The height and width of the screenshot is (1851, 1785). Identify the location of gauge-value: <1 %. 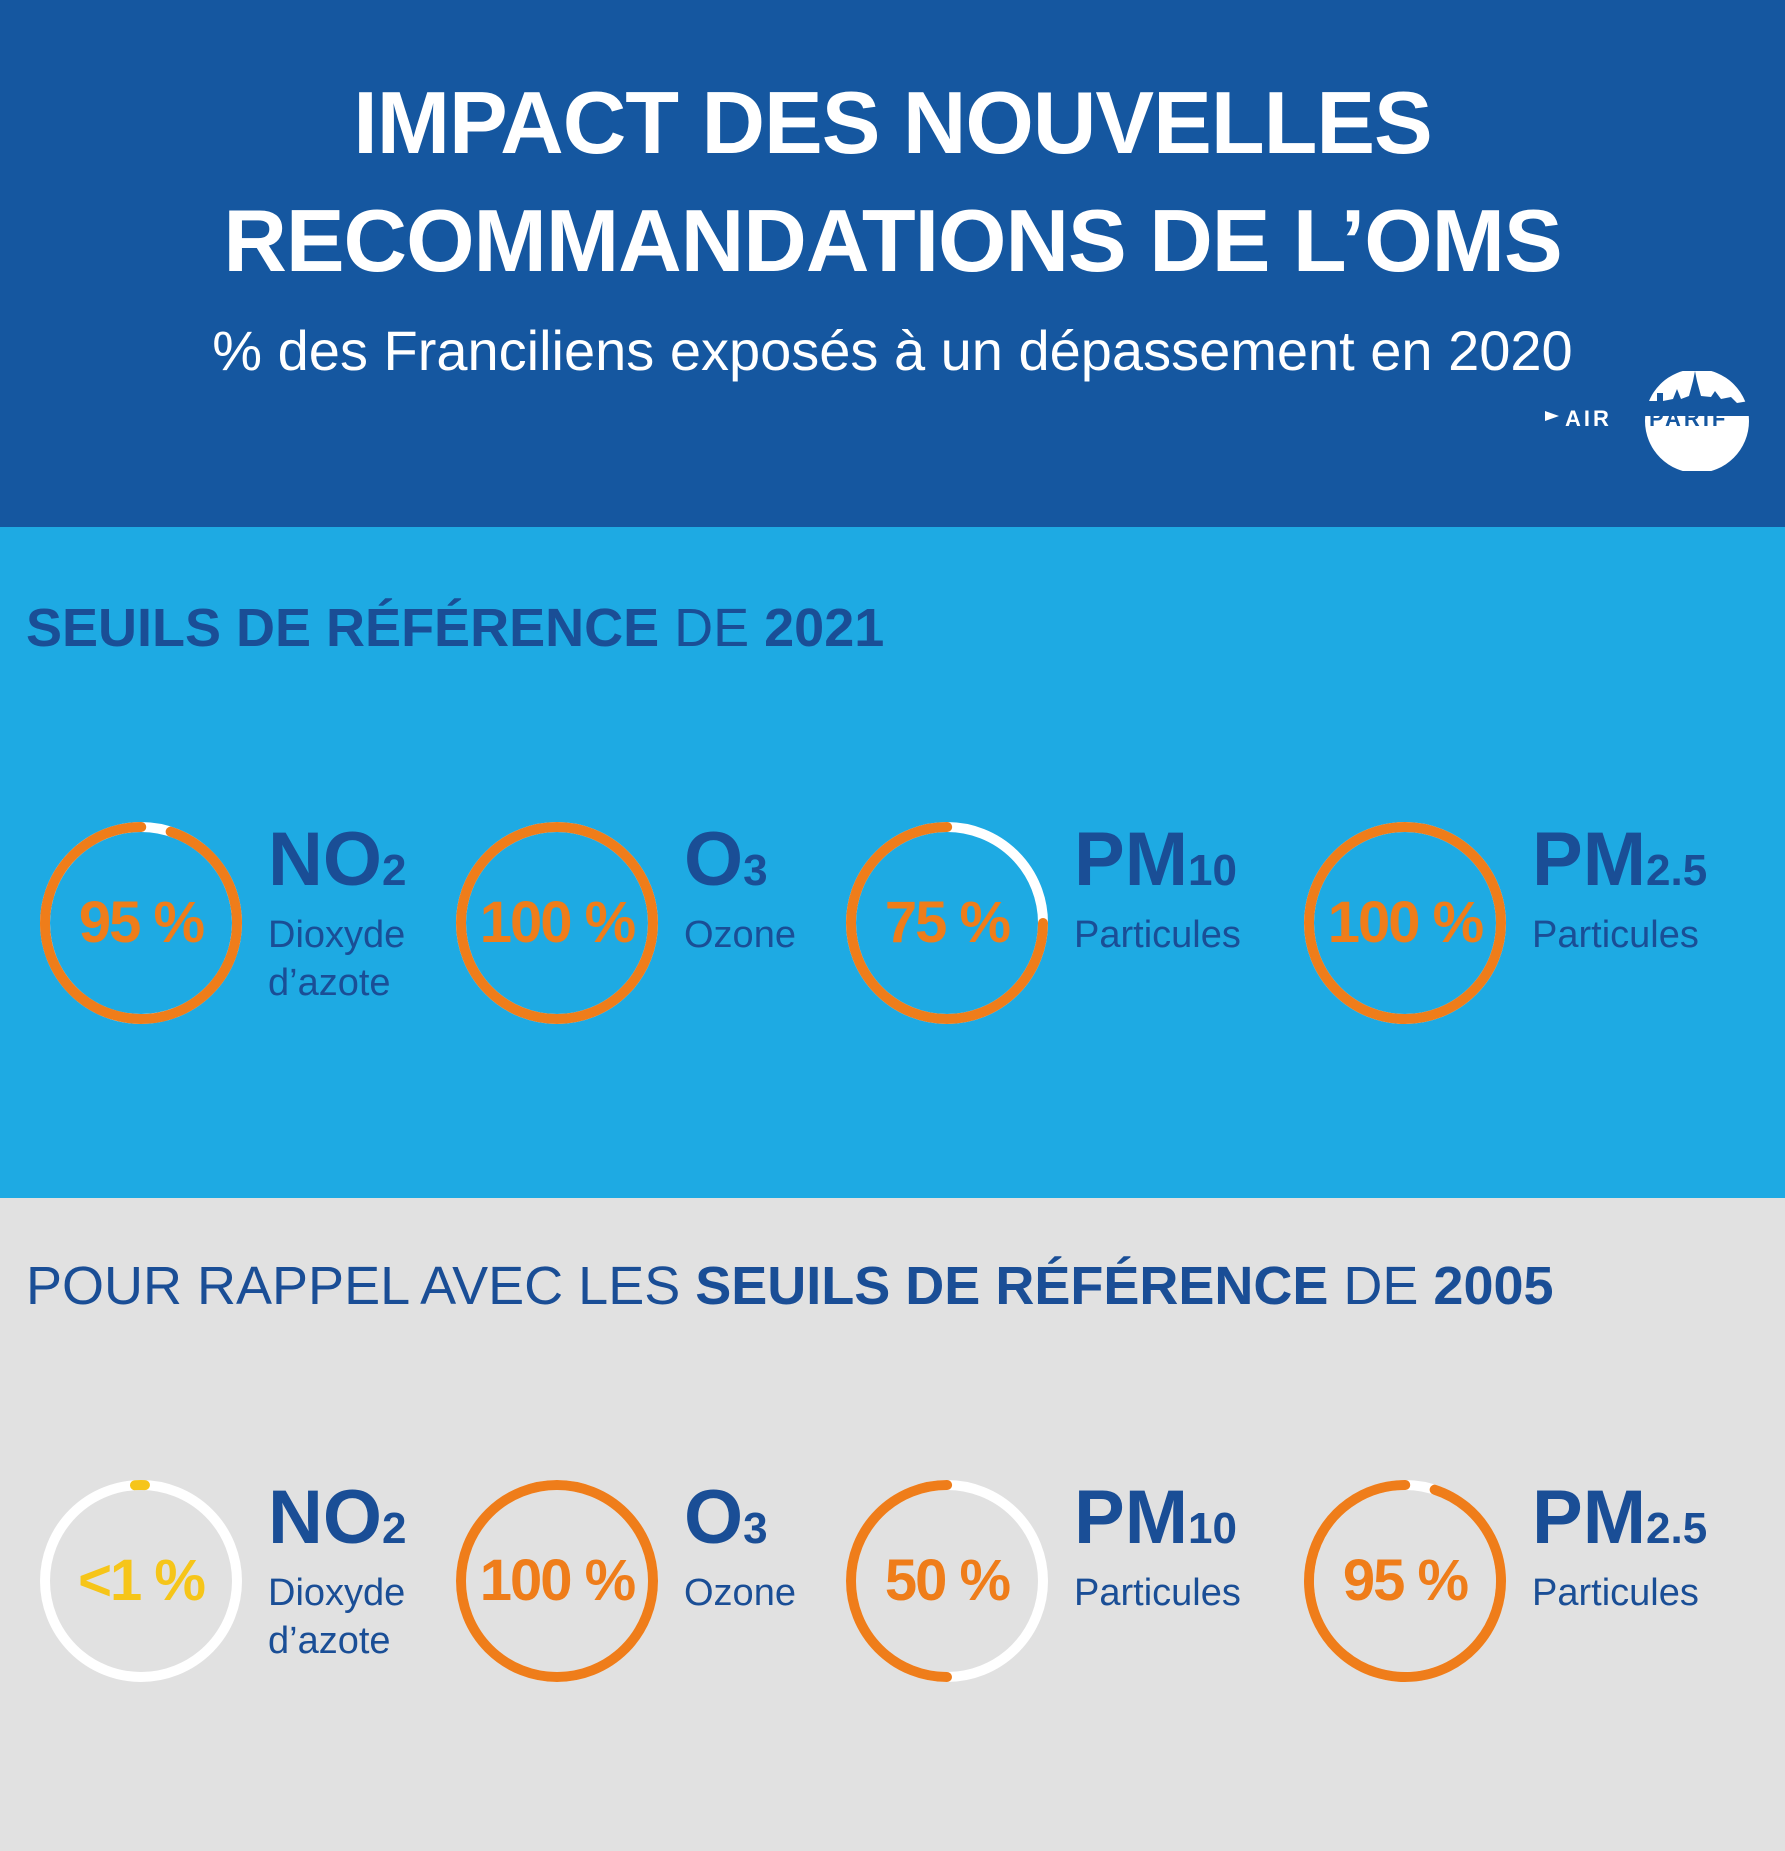
(142, 1580).